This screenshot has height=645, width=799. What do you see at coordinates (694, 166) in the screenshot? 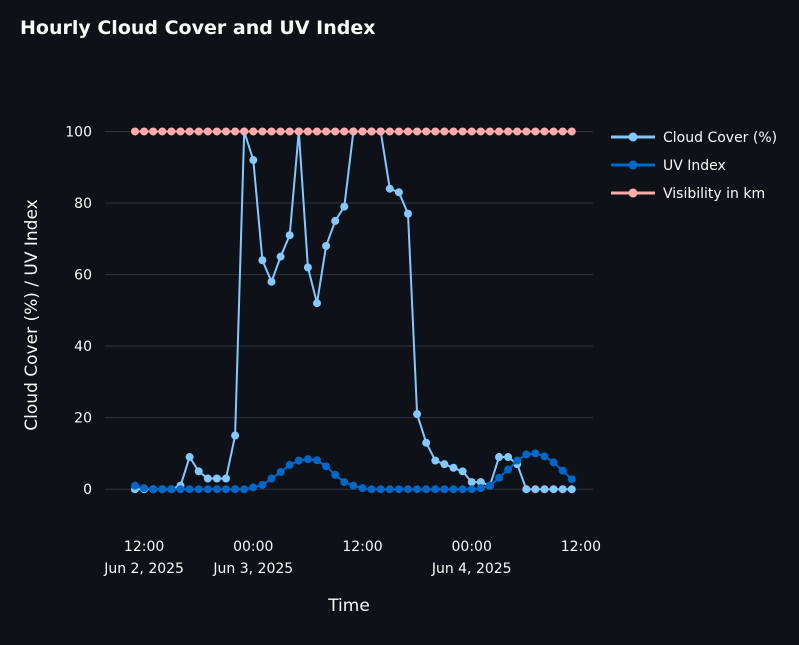
I see `legend: Cloud Cover (%) UV Index Visibility in km` at bounding box center [694, 166].